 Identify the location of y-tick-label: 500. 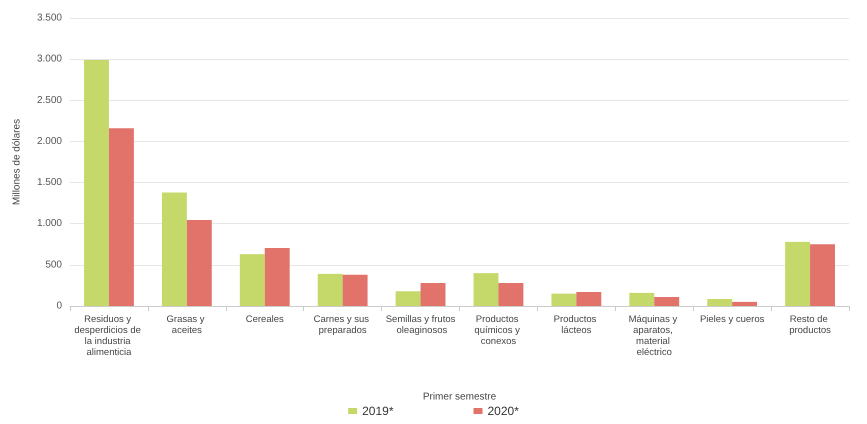
(53, 264).